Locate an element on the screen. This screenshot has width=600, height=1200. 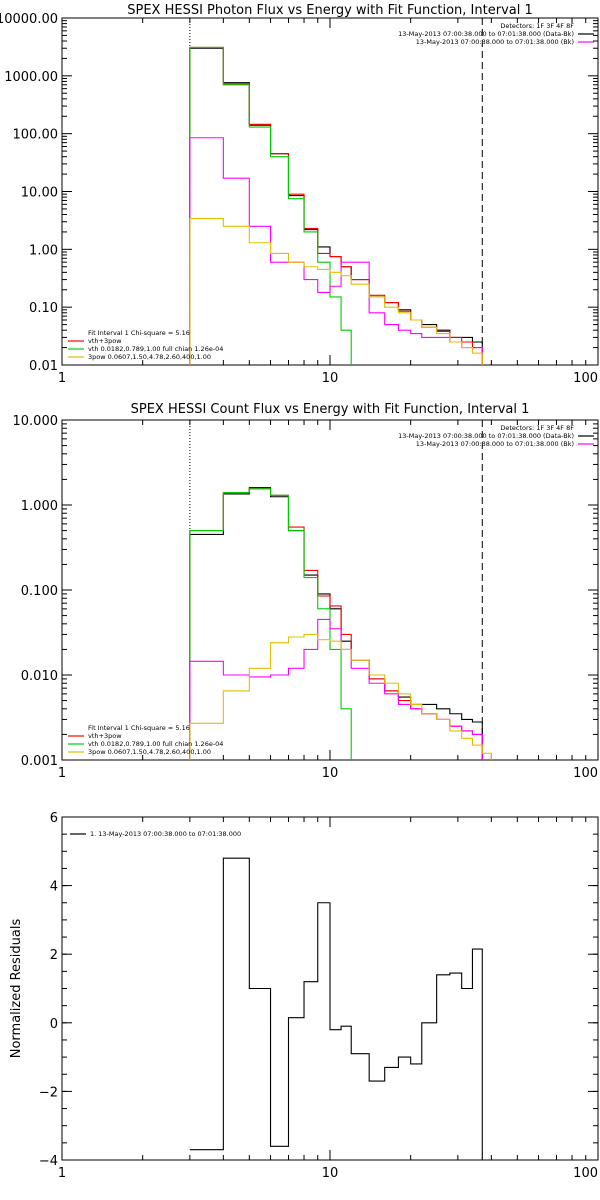
y-tick-label: 0.100 is located at coordinates (39, 591).